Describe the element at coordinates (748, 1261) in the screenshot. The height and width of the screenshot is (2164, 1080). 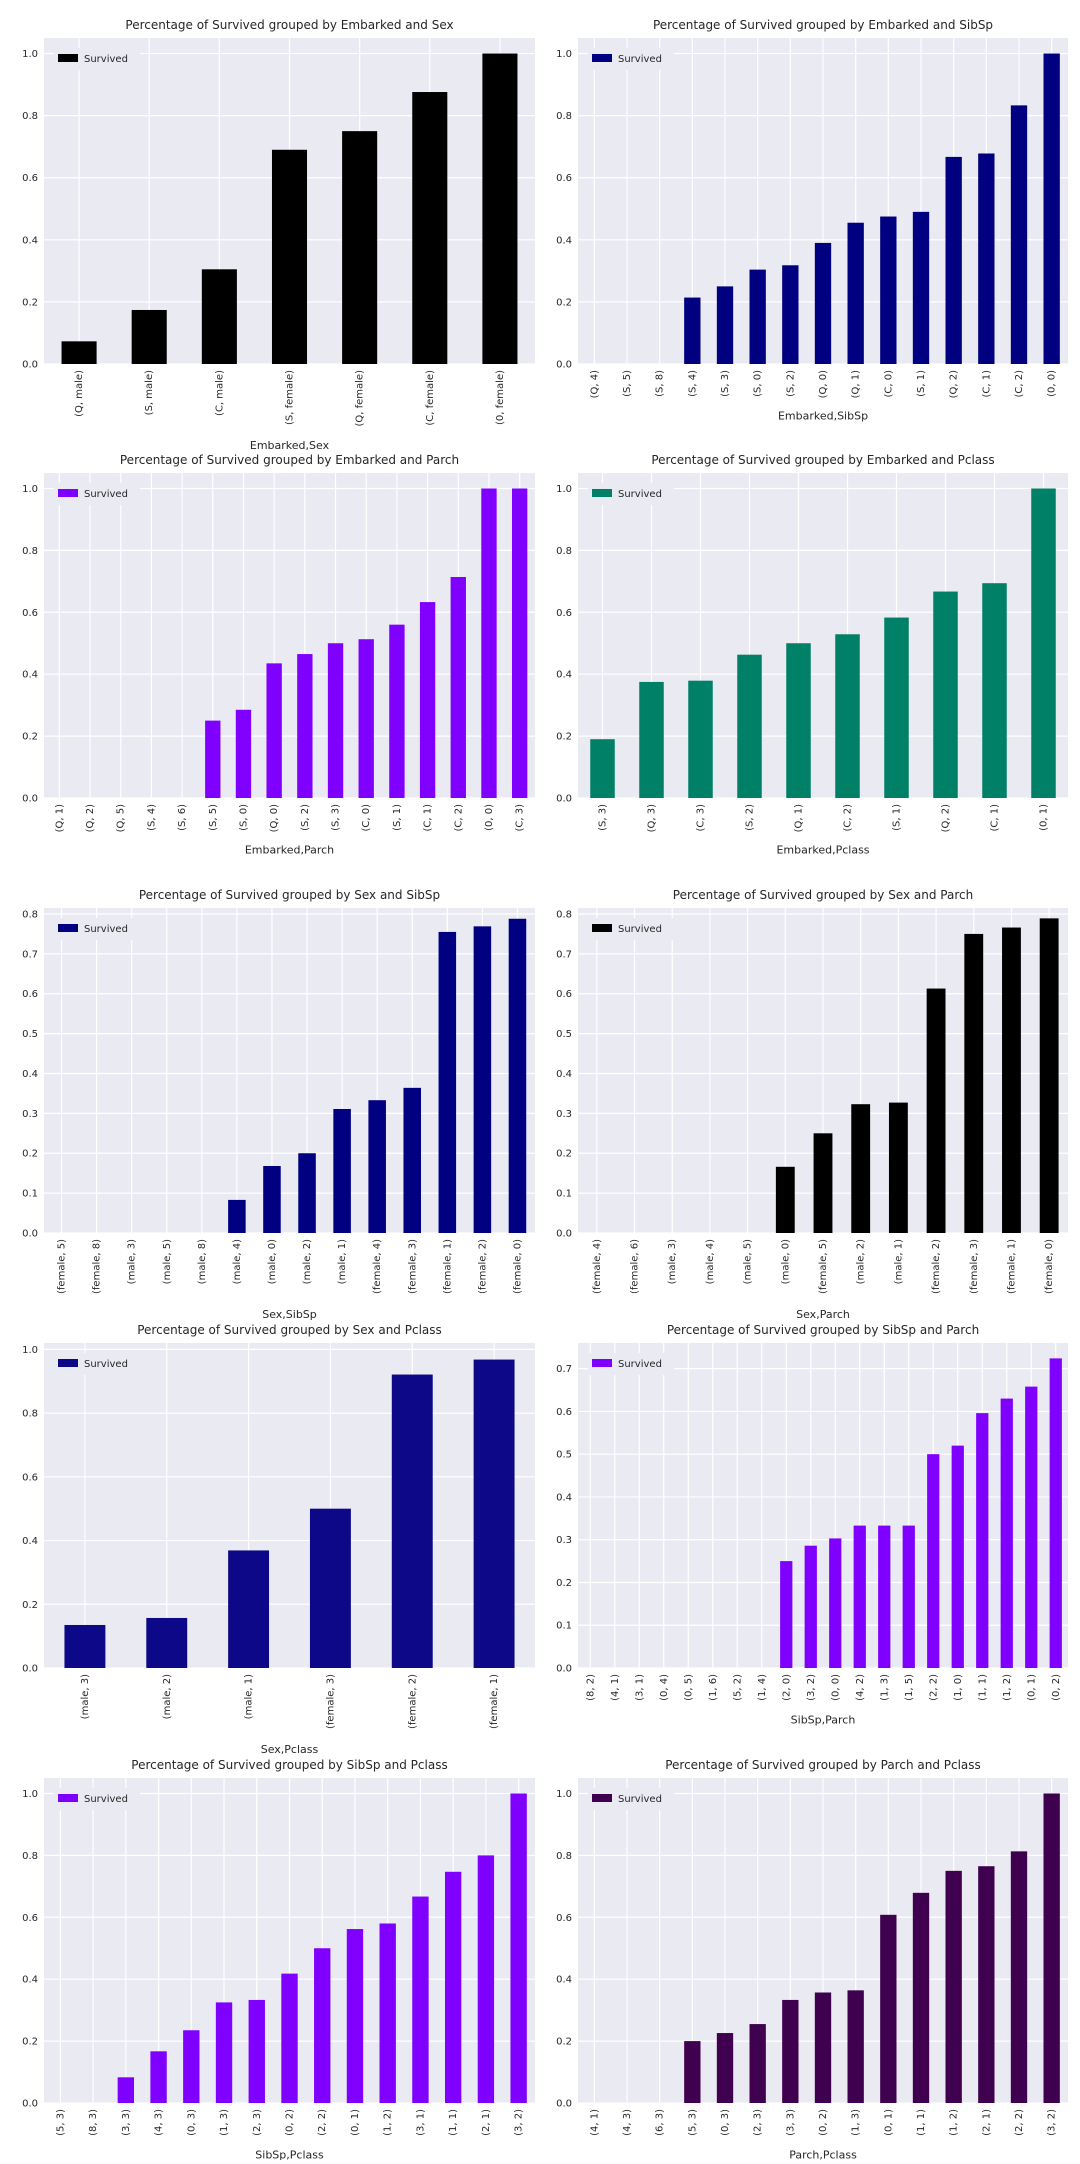
I see `chart-6-xtick-label: (male, 5)` at that location.